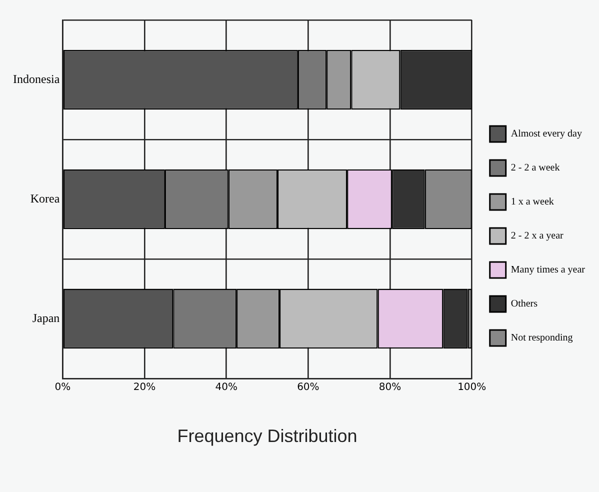 The height and width of the screenshot is (492, 599). What do you see at coordinates (46, 317) in the screenshot?
I see `y-tick-label: Japan` at bounding box center [46, 317].